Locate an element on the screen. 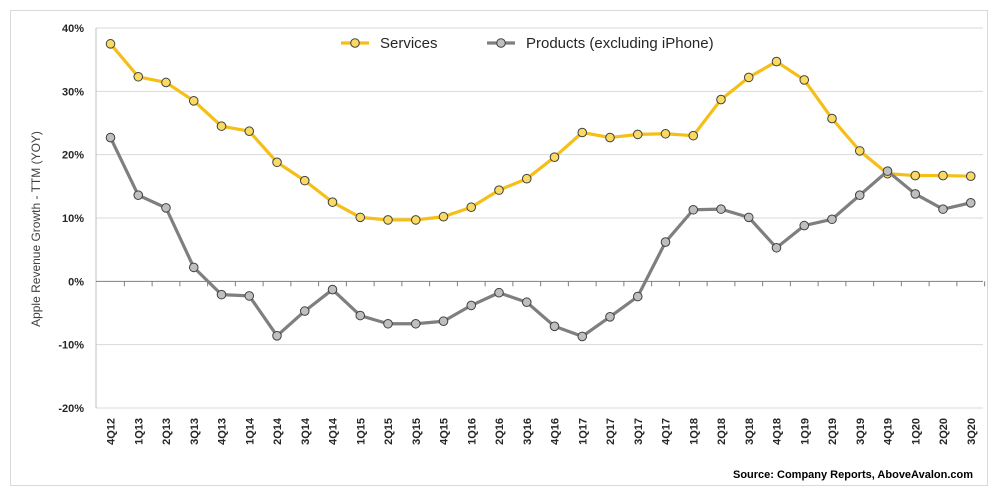  x-tick-label: 2Q20 is located at coordinates (944, 431).